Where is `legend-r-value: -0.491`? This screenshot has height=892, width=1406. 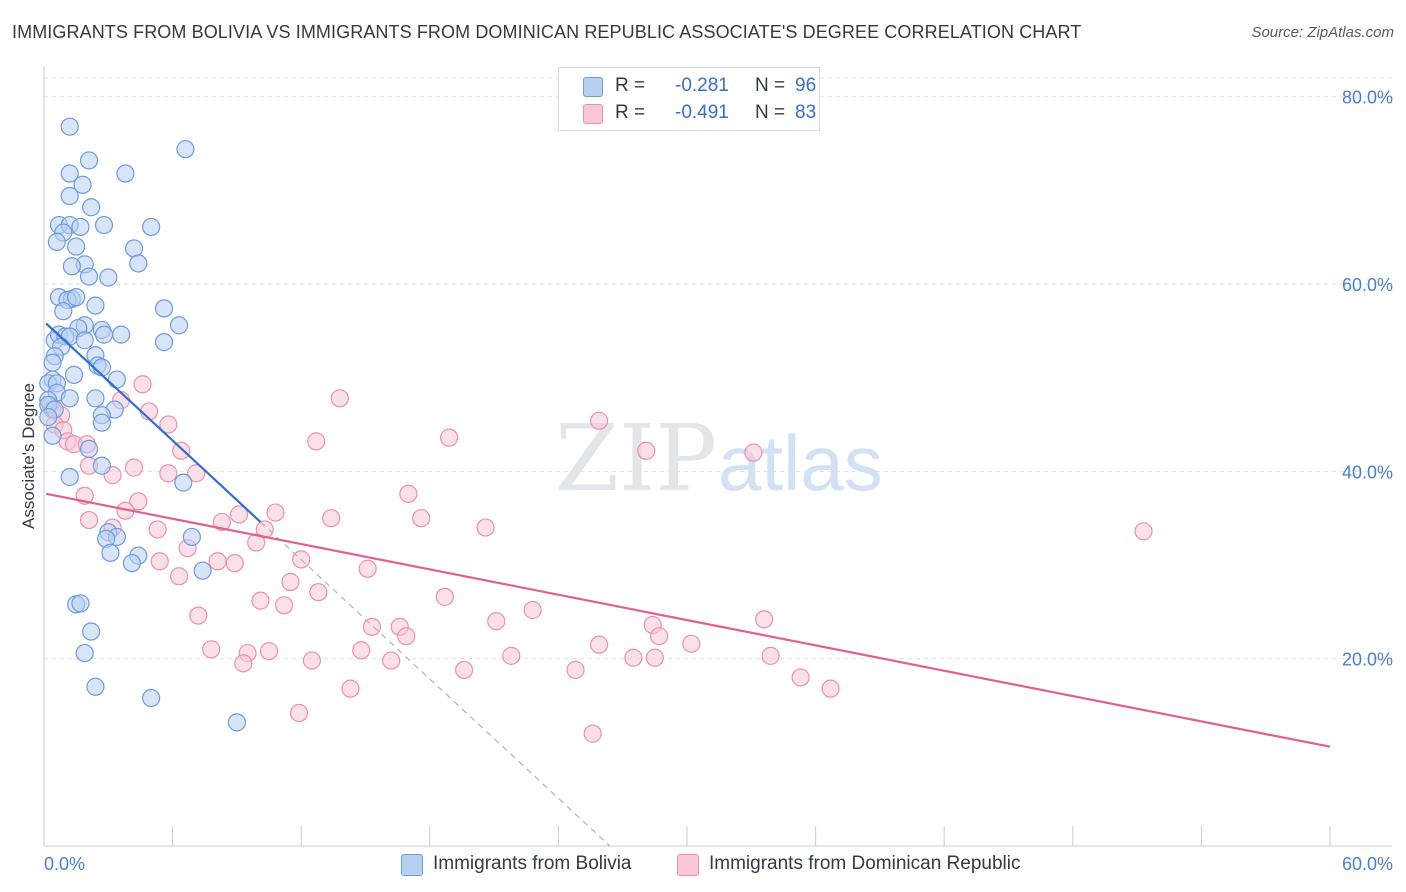
legend-r-value: -0.491 is located at coordinates (702, 112).